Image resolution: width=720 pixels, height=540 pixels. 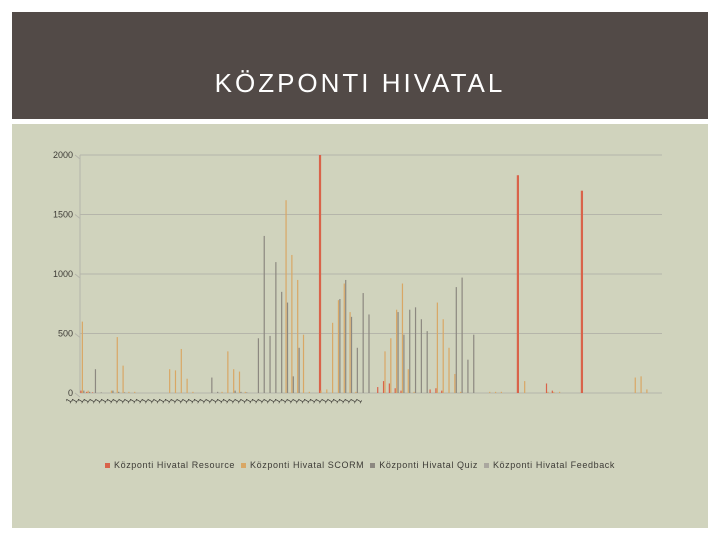 What do you see at coordinates (174, 465) in the screenshot?
I see `legend-label: Központi Hivatal Resource` at bounding box center [174, 465].